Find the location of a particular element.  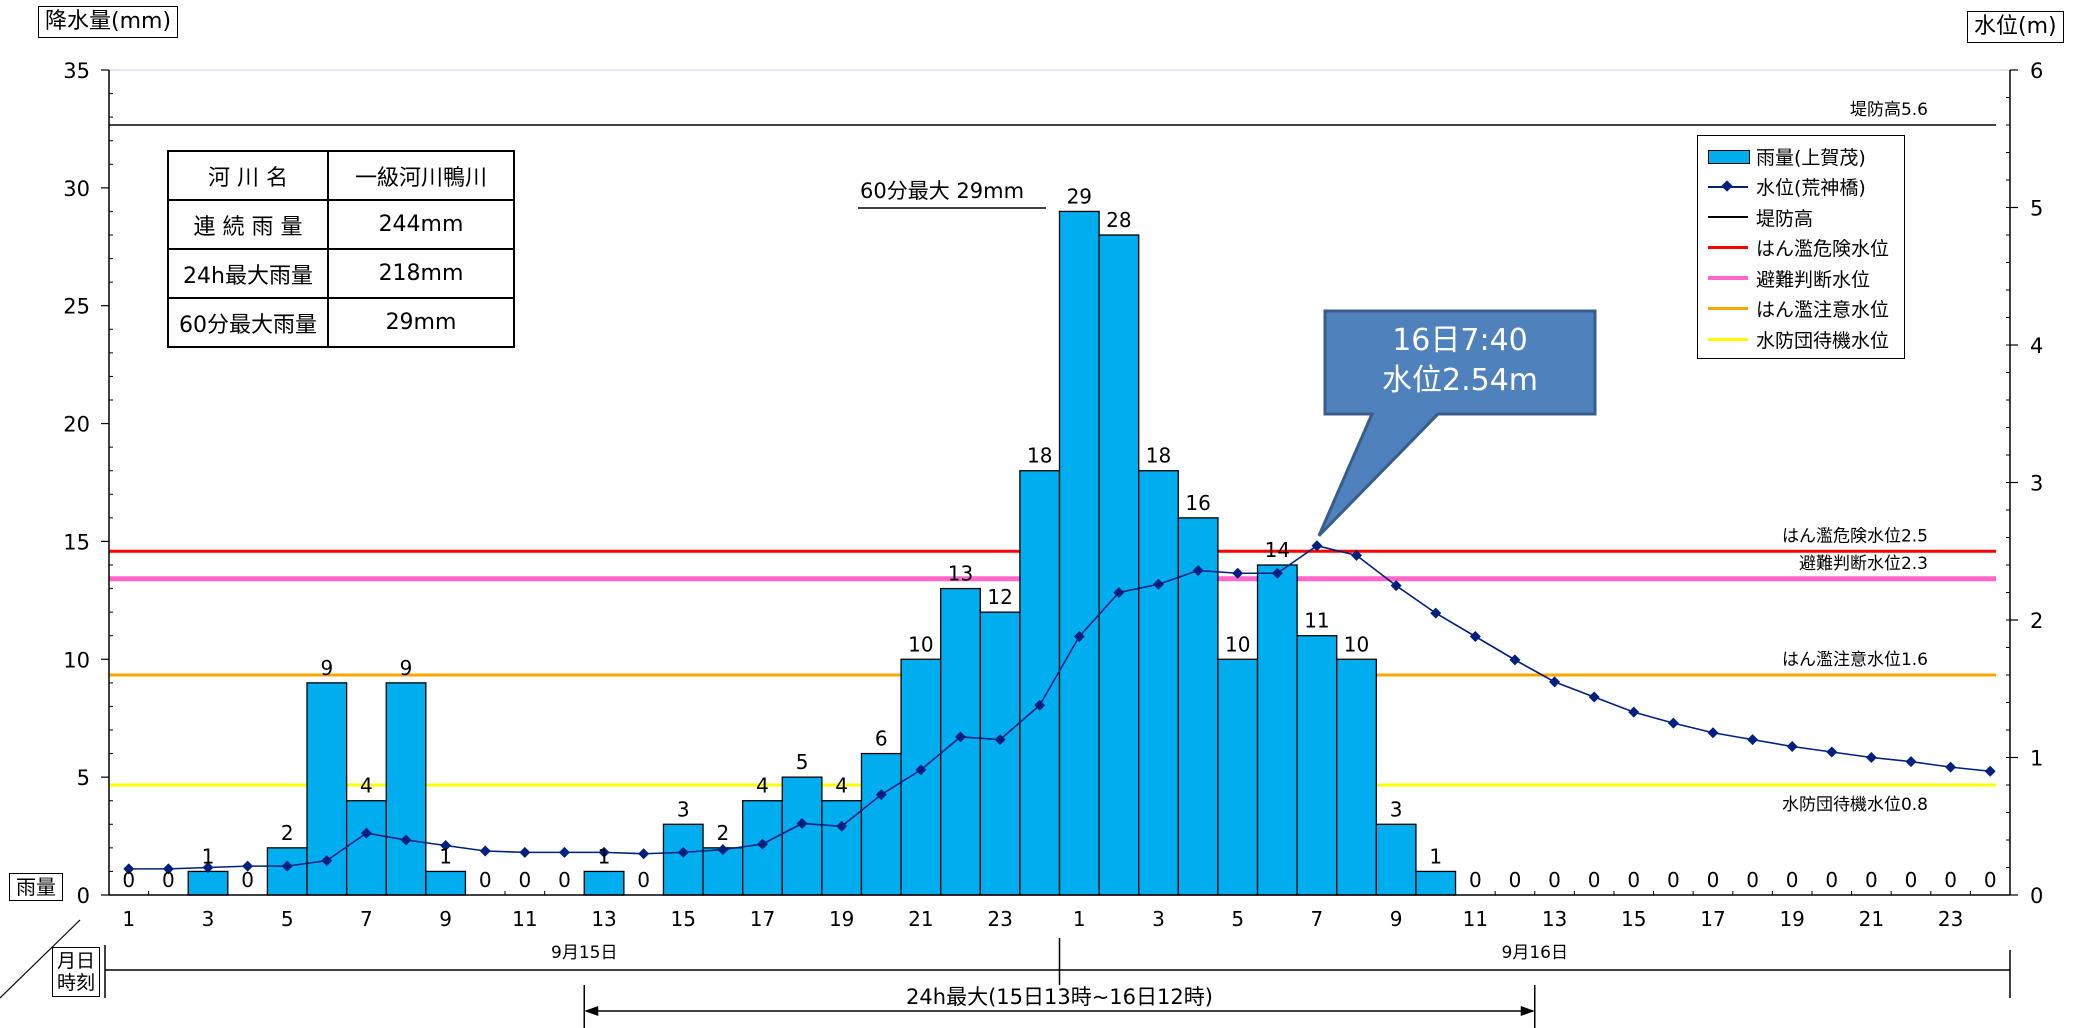

bar-value-label: 11 is located at coordinates (1316, 621).